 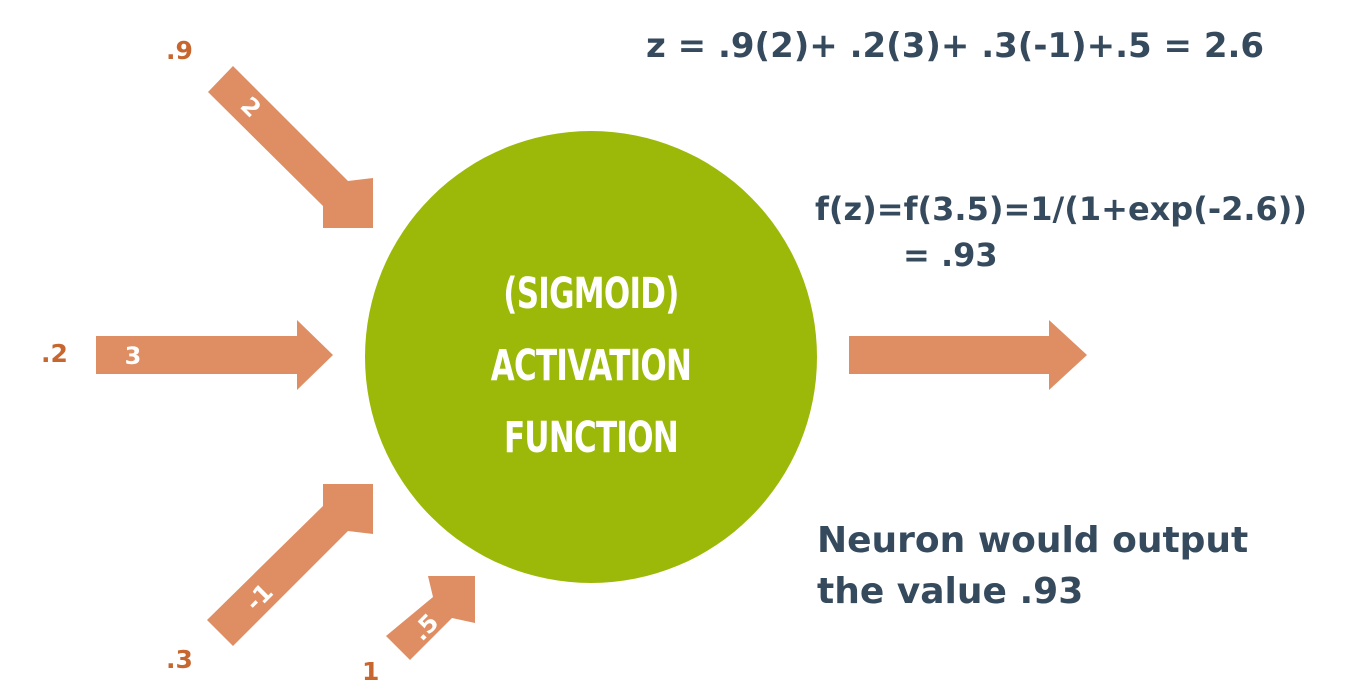 I want to click on output-note-line1: Neuron would output, so click(x=1033, y=540).